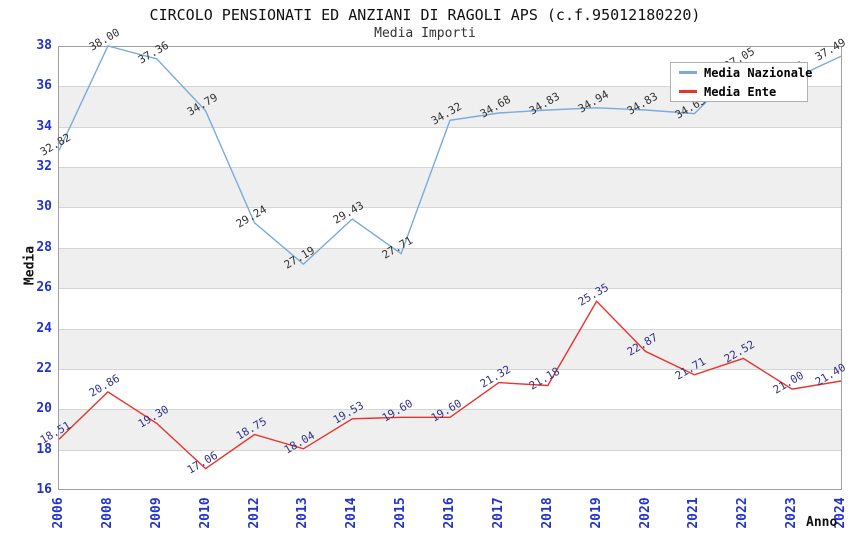 The height and width of the screenshot is (550, 850). What do you see at coordinates (44, 247) in the screenshot?
I see `y-tick-label: 28` at bounding box center [44, 247].